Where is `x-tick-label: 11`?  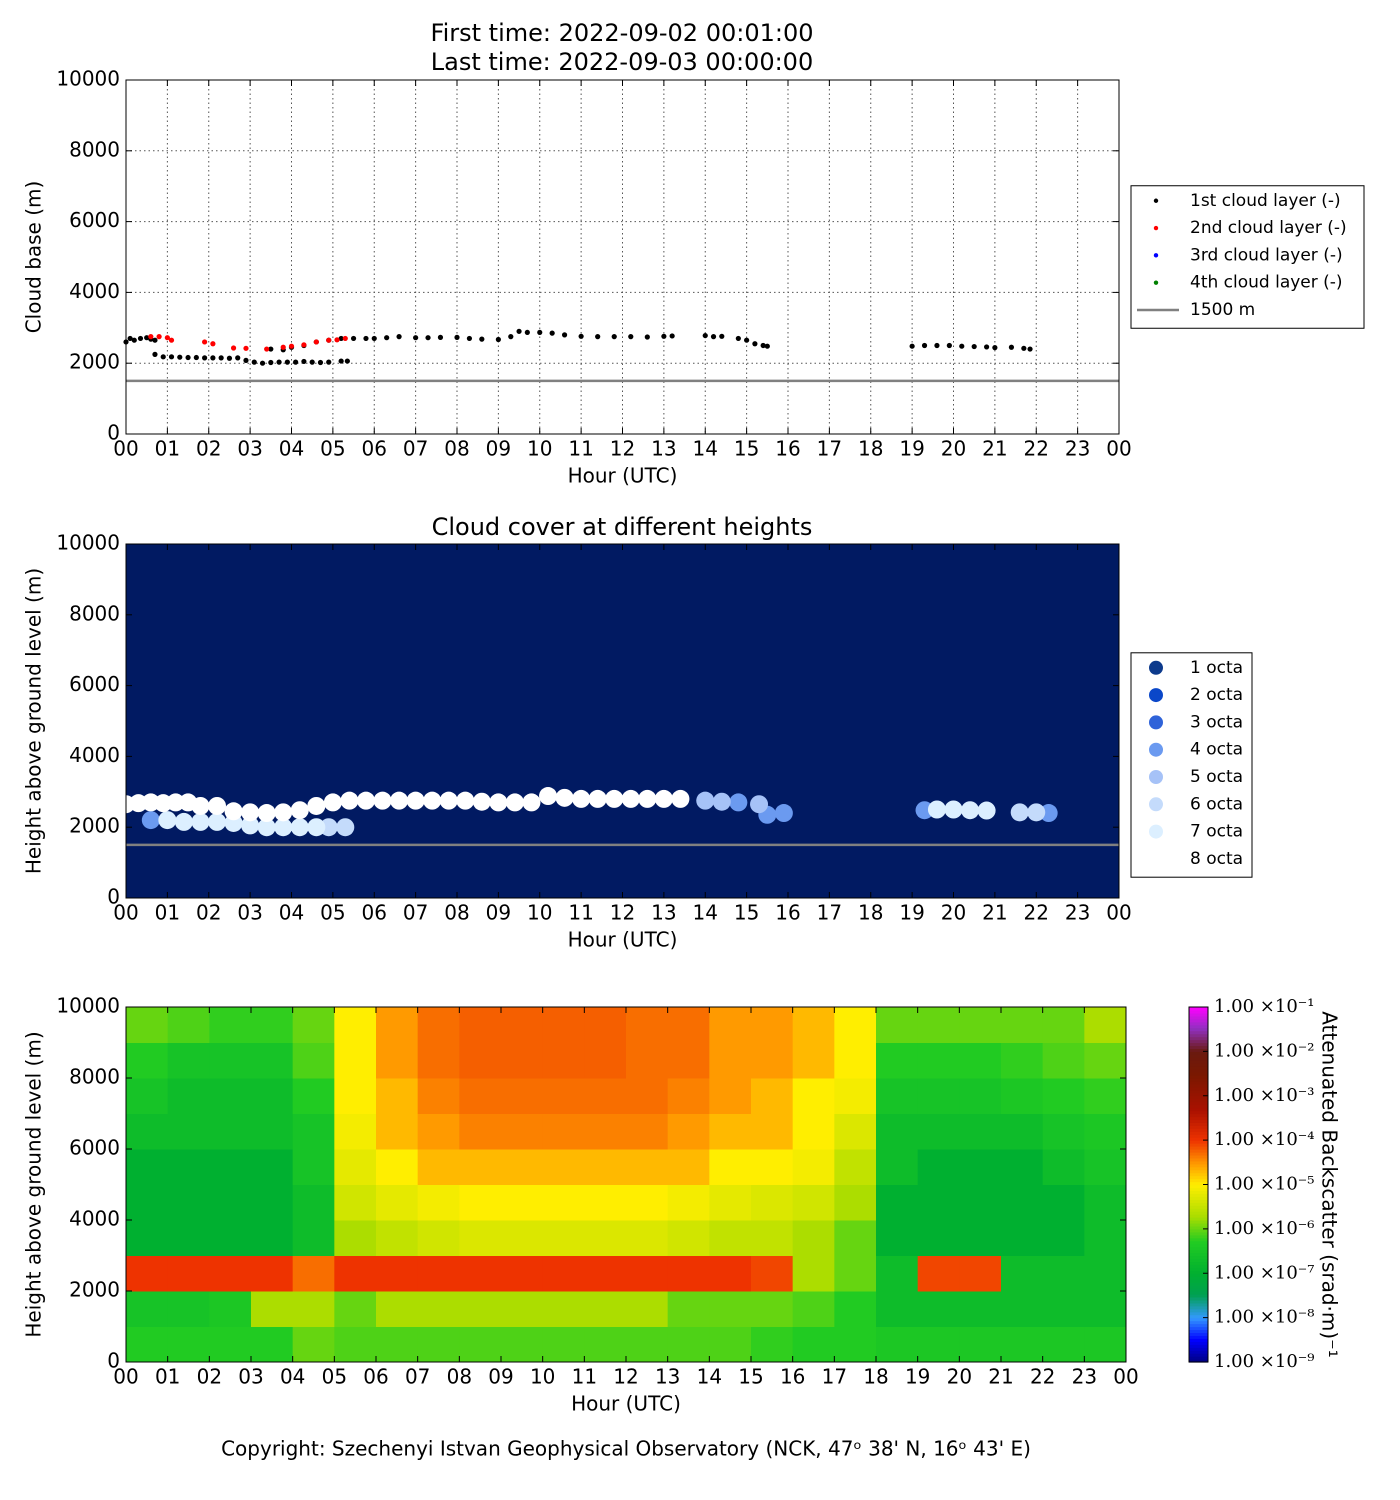 x-tick-label: 11 is located at coordinates (580, 449).